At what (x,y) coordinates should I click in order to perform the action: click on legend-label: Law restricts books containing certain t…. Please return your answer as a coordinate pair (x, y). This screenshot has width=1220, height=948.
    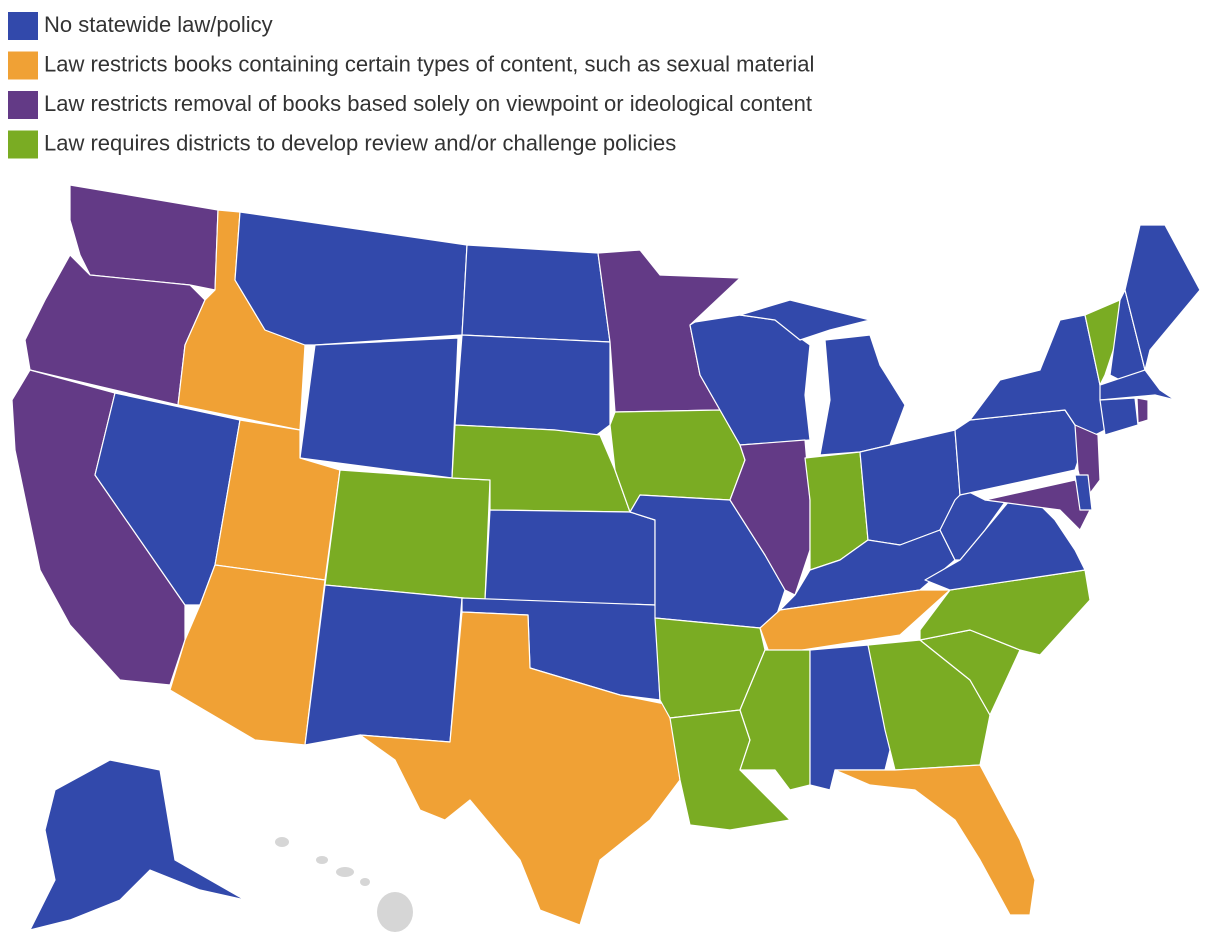
    Looking at the image, I should click on (429, 63).